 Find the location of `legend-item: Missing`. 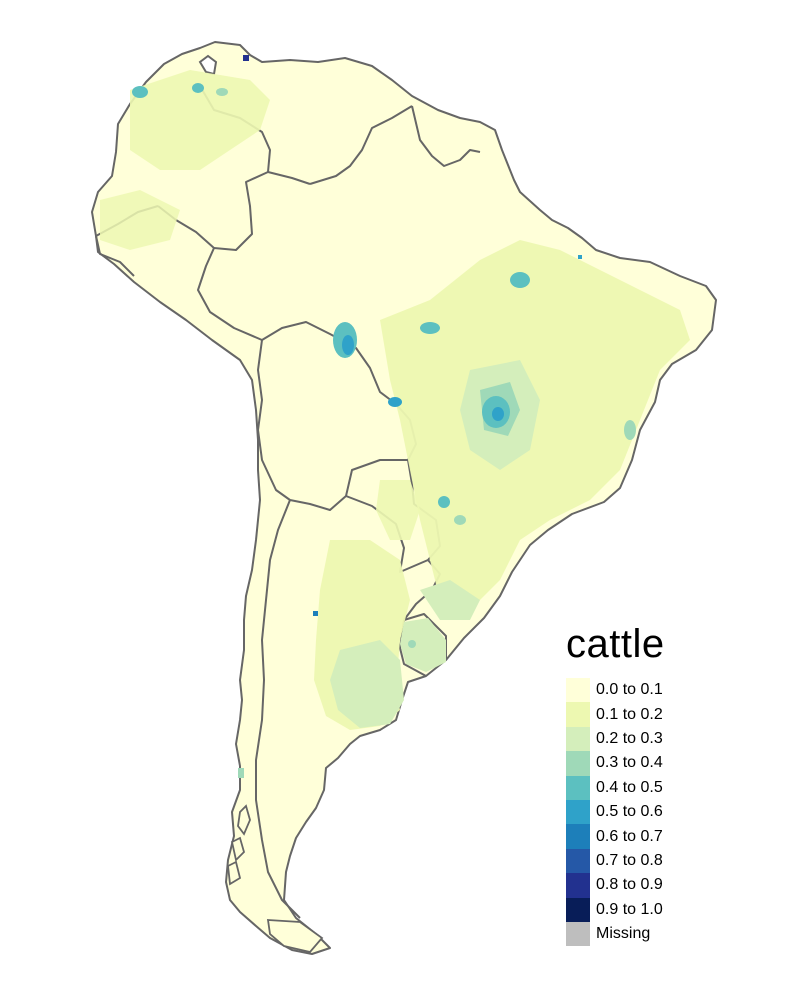

legend-item: Missing is located at coordinates (666, 934).